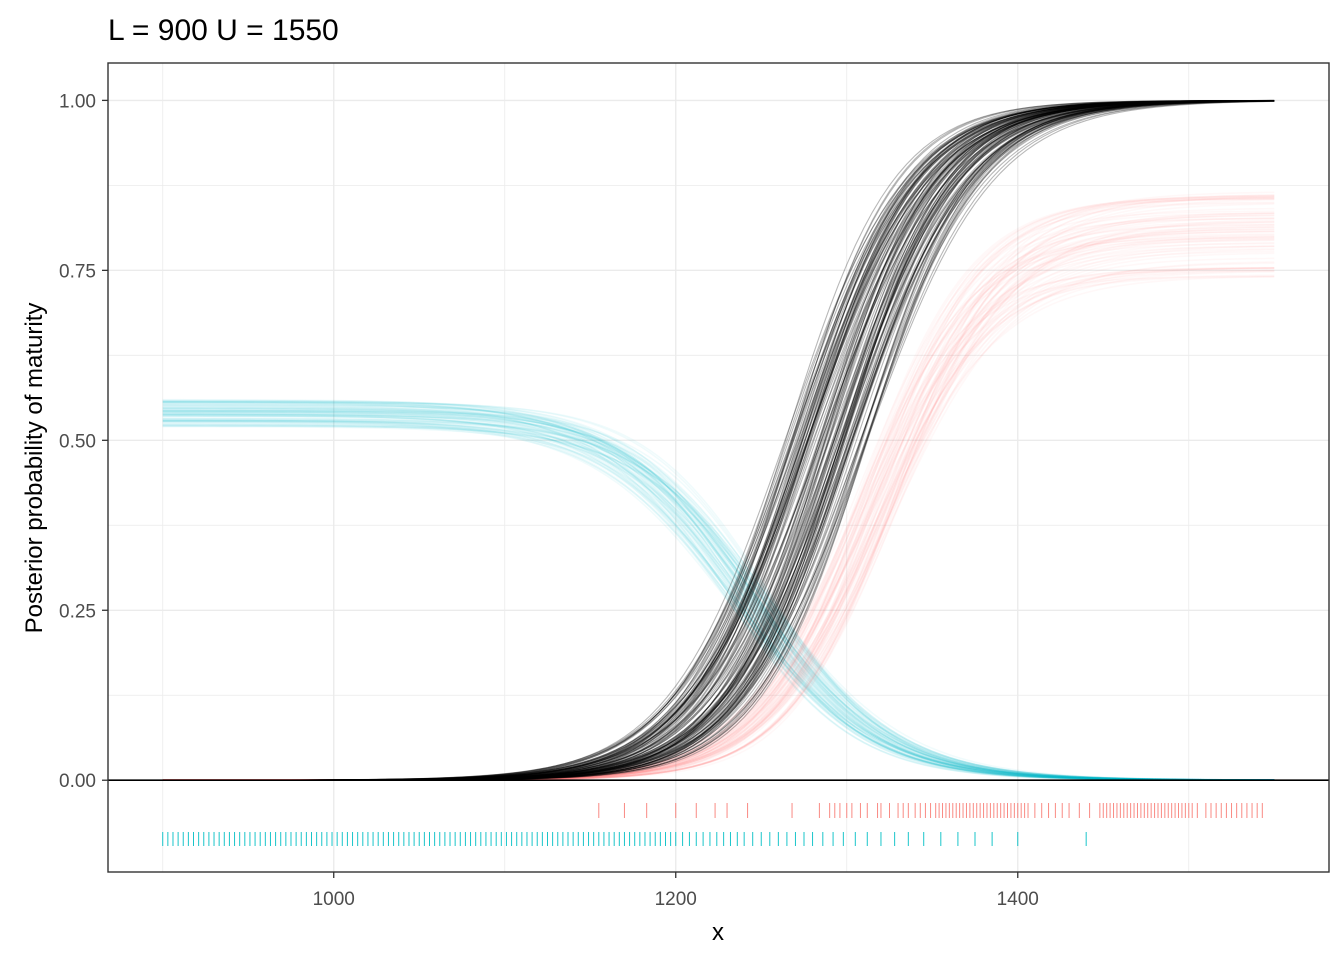  I want to click on x-tick-label: 1200, so click(676, 899).